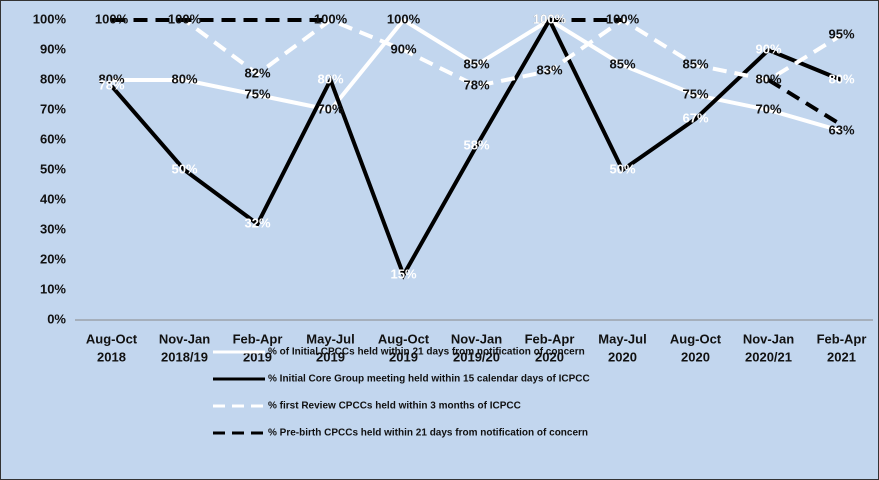  Describe the element at coordinates (476, 356) in the screenshot. I see `x-tick-label: 2019/20` at that location.